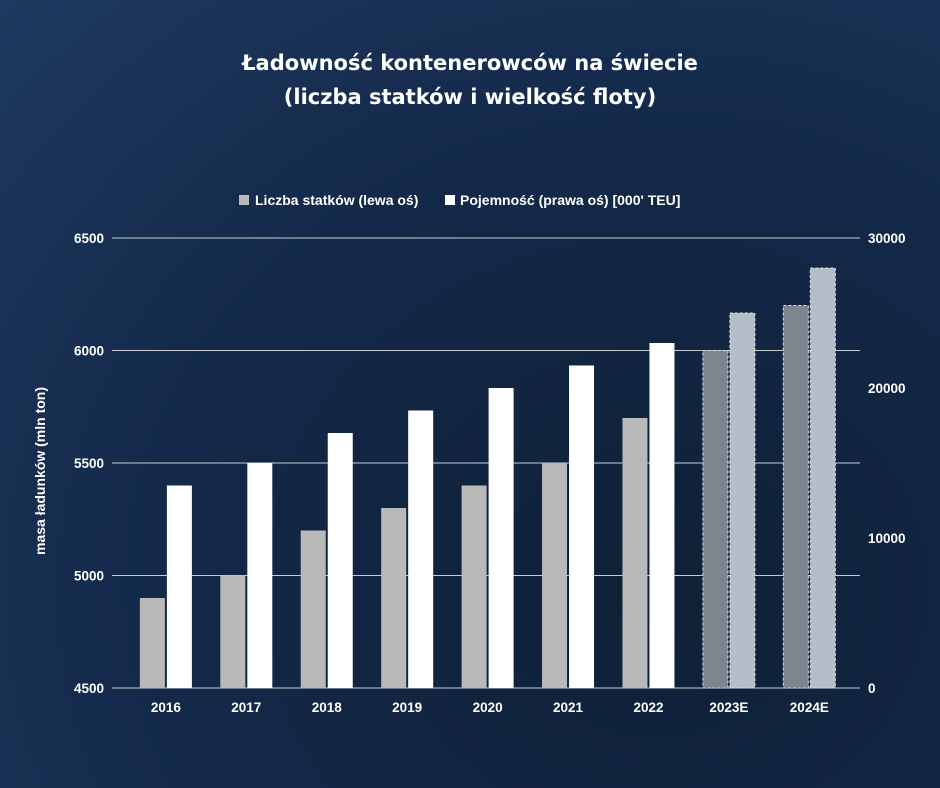 The image size is (940, 788). I want to click on left-tick-label: 5500, so click(89, 463).